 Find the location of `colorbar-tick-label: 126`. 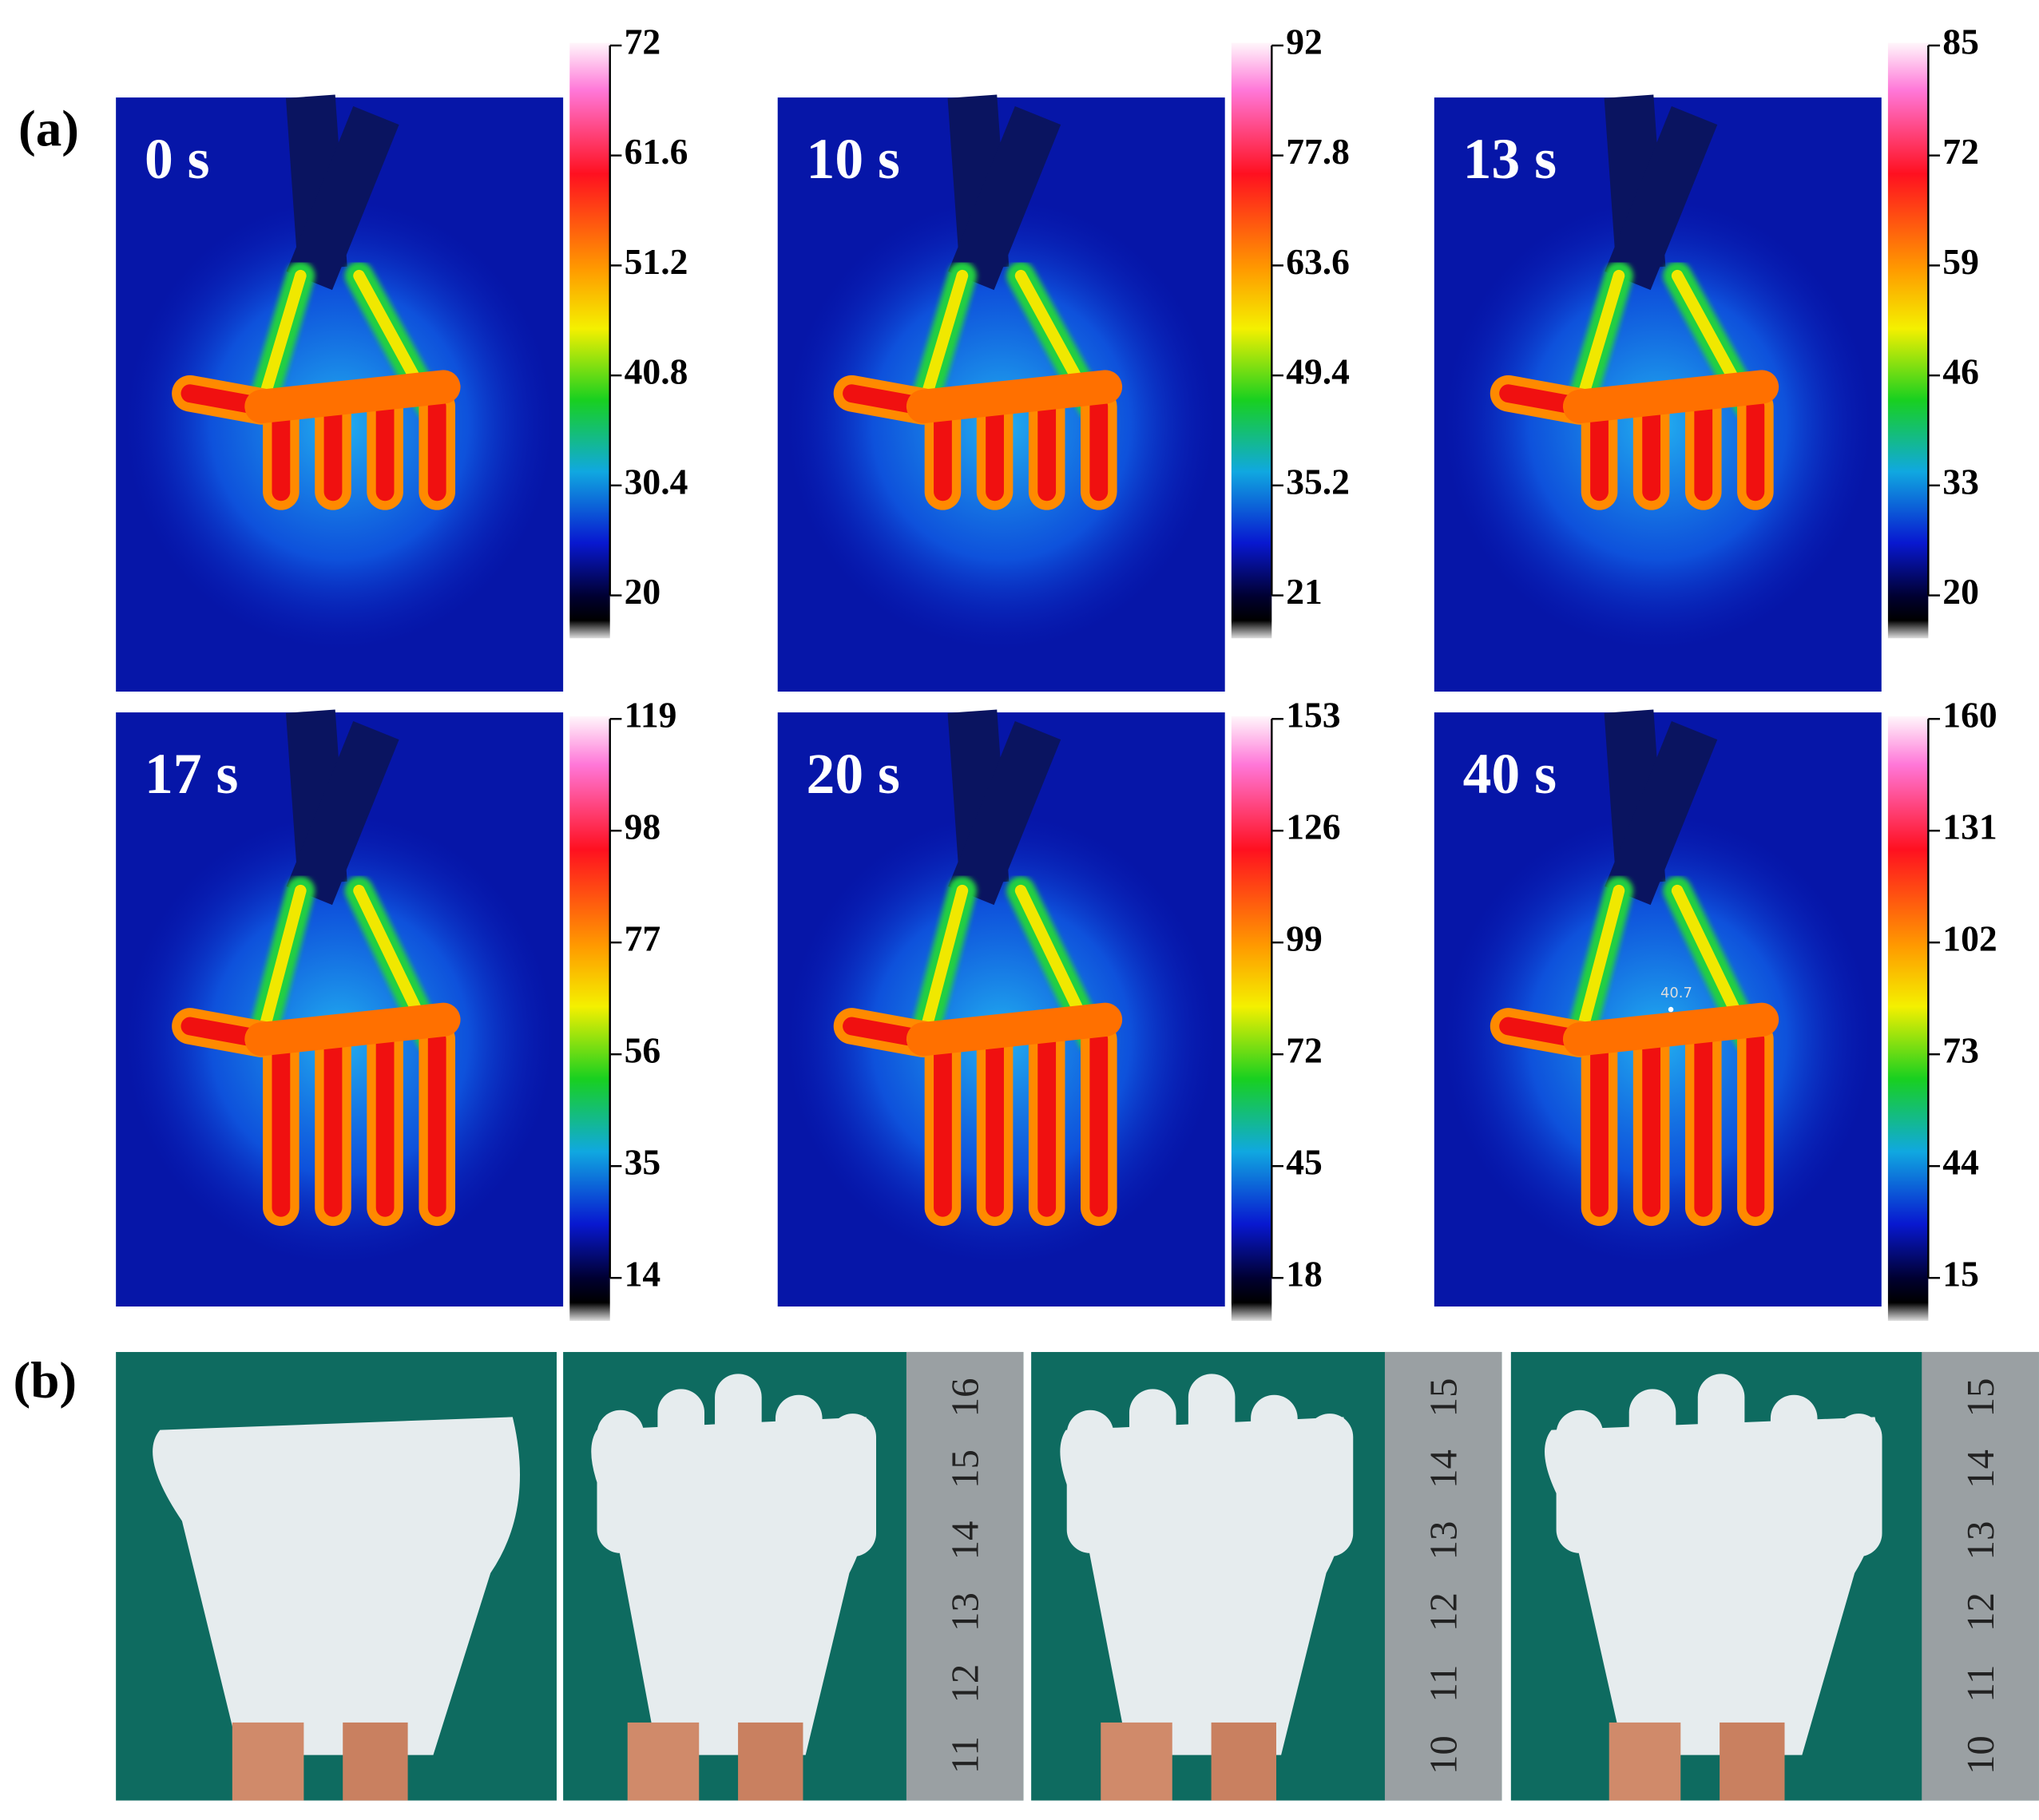

colorbar-tick-label: 126 is located at coordinates (1313, 827).